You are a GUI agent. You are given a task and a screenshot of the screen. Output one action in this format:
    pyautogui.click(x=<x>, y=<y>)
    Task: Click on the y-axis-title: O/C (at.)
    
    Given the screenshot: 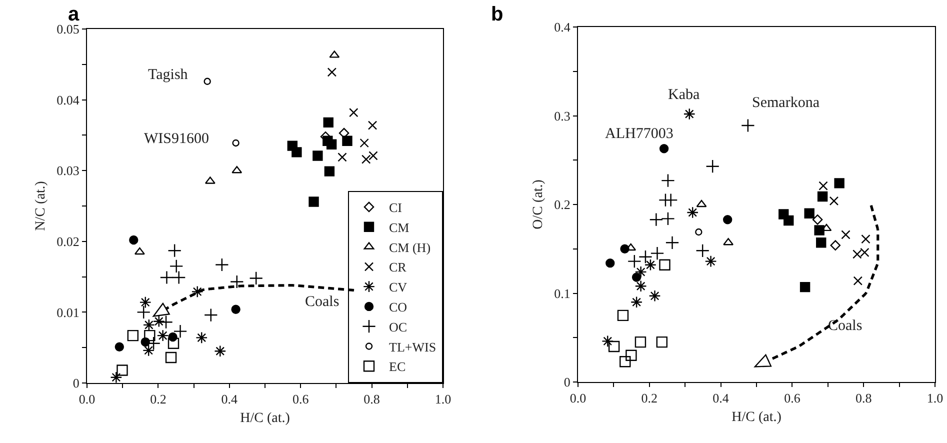 What is the action you would take?
    pyautogui.click(x=538, y=204)
    